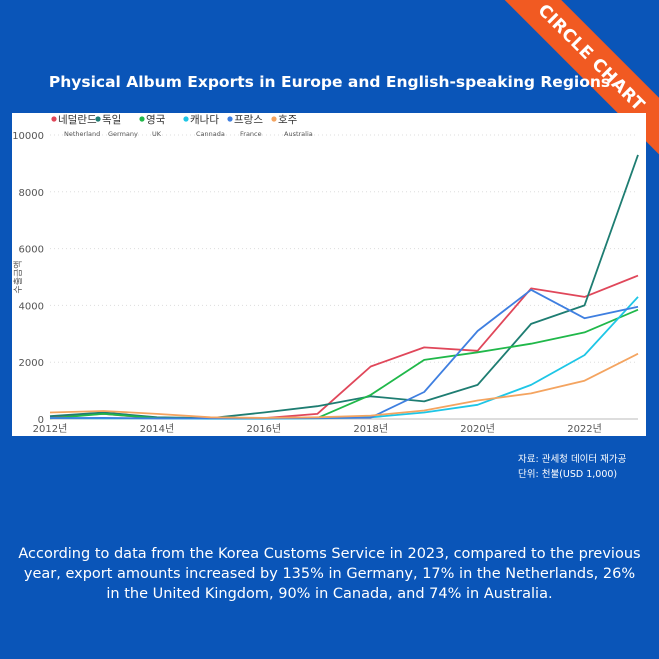  I want to click on legend-label: 영국, so click(156, 120).